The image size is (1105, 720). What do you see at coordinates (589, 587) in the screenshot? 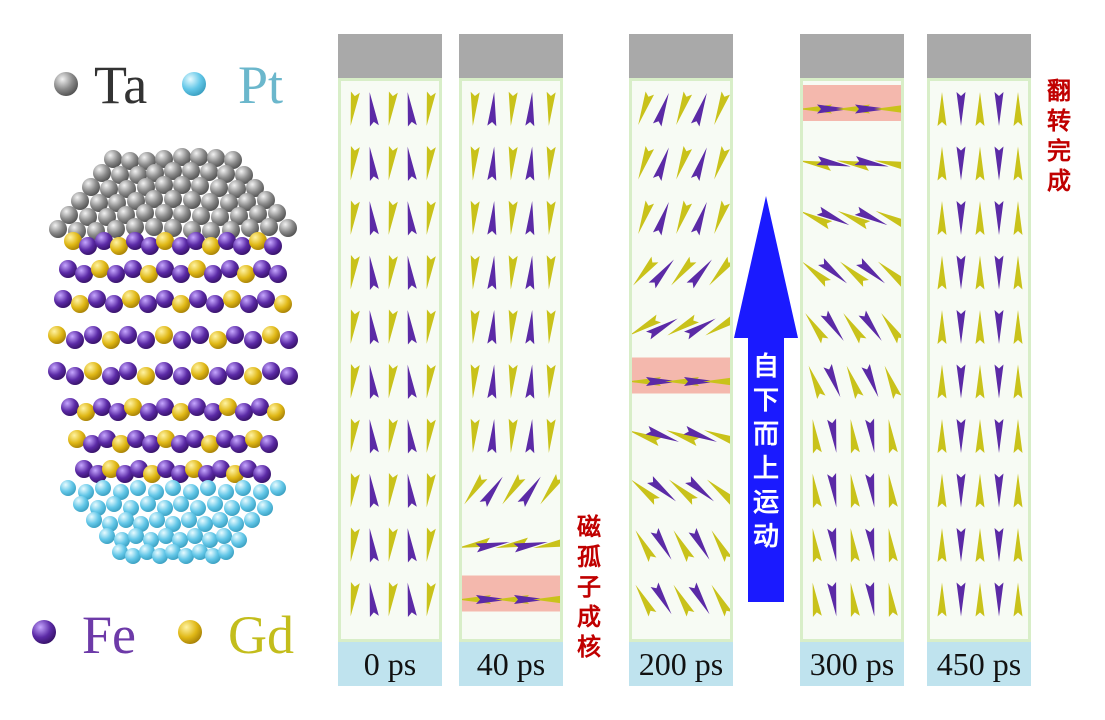
I see `nucleation-label: 磁孤子成核` at bounding box center [589, 587].